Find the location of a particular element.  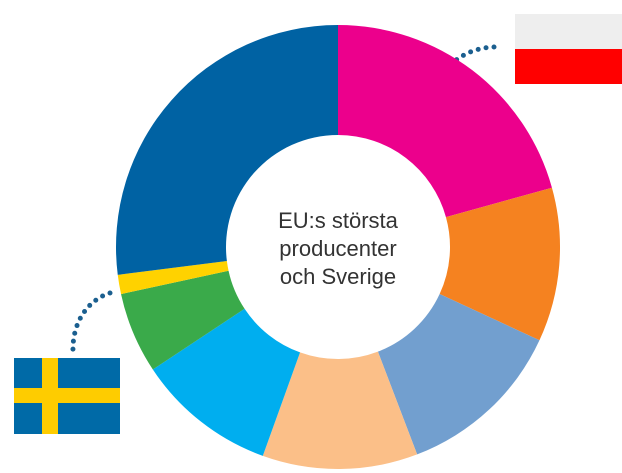

flag-red is located at coordinates (568, 66).